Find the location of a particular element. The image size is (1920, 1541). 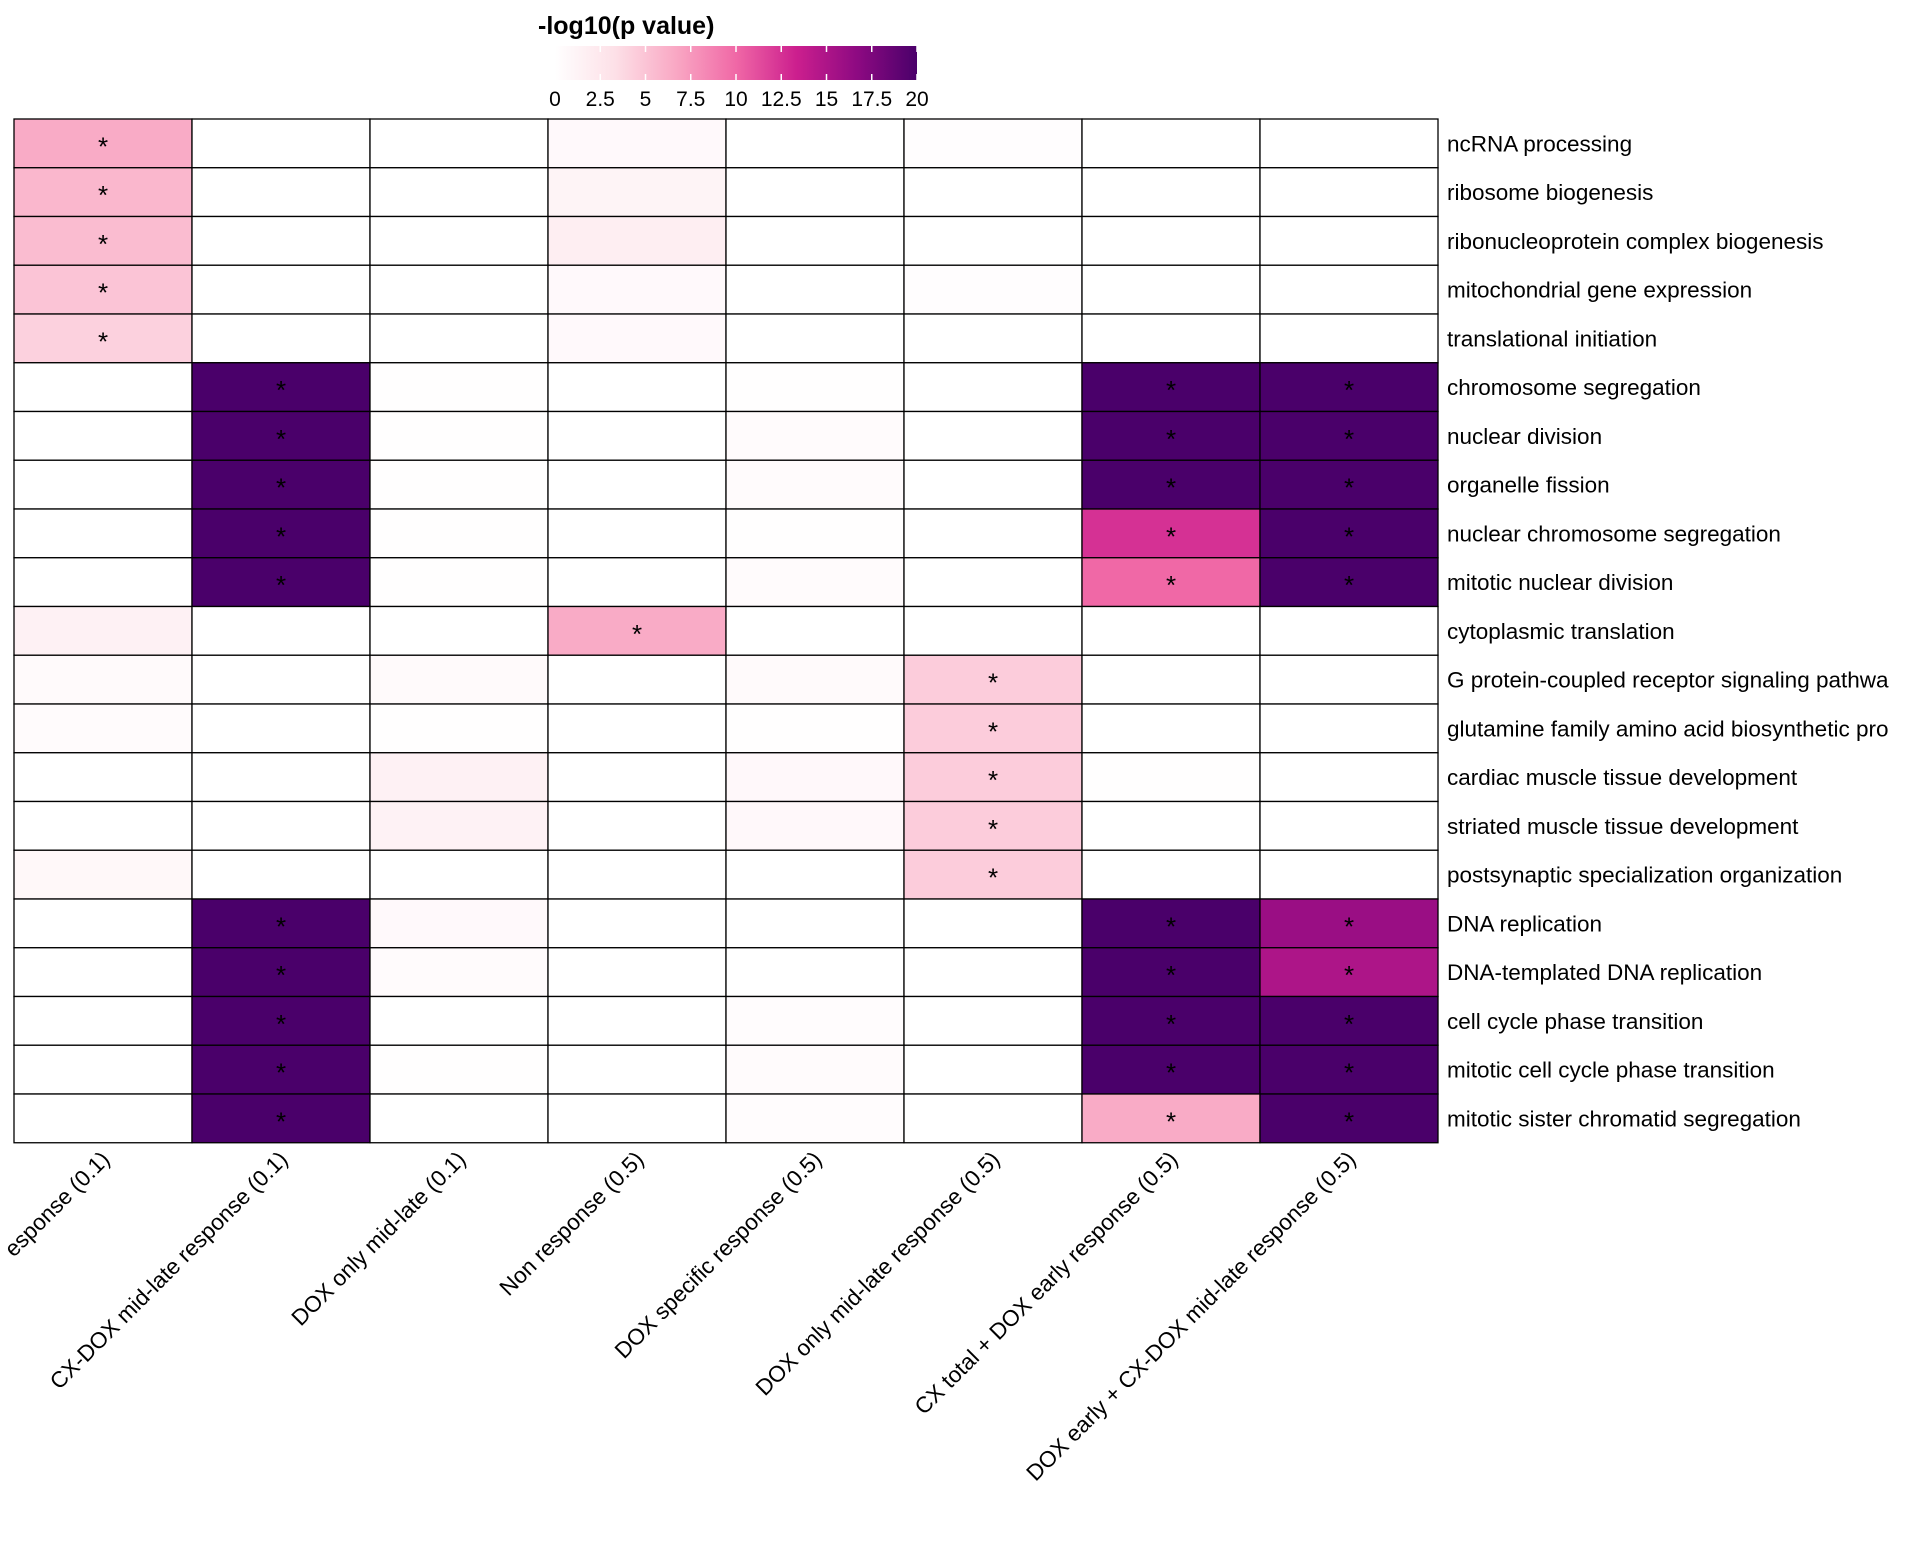

colorbar-tick-label: 10 is located at coordinates (735, 99).